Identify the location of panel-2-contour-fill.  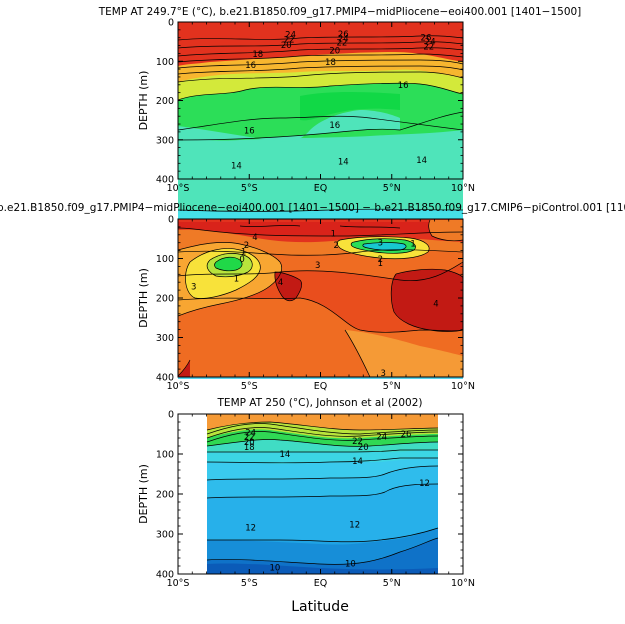
(320, 298).